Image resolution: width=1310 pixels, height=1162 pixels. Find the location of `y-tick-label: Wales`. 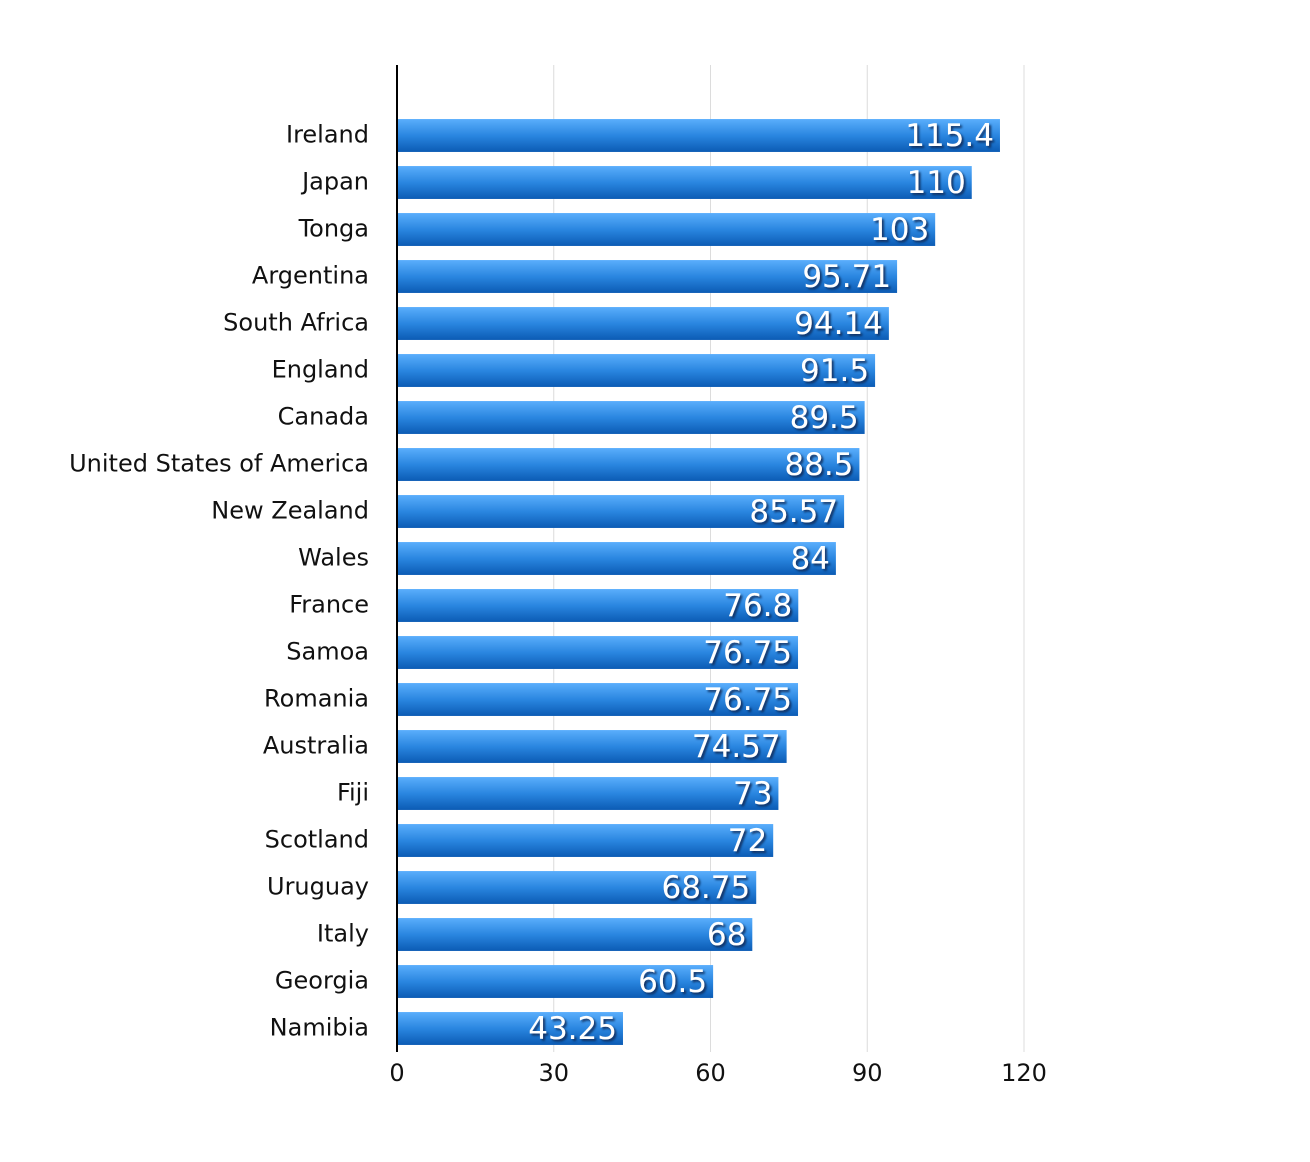

y-tick-label: Wales is located at coordinates (333, 558).